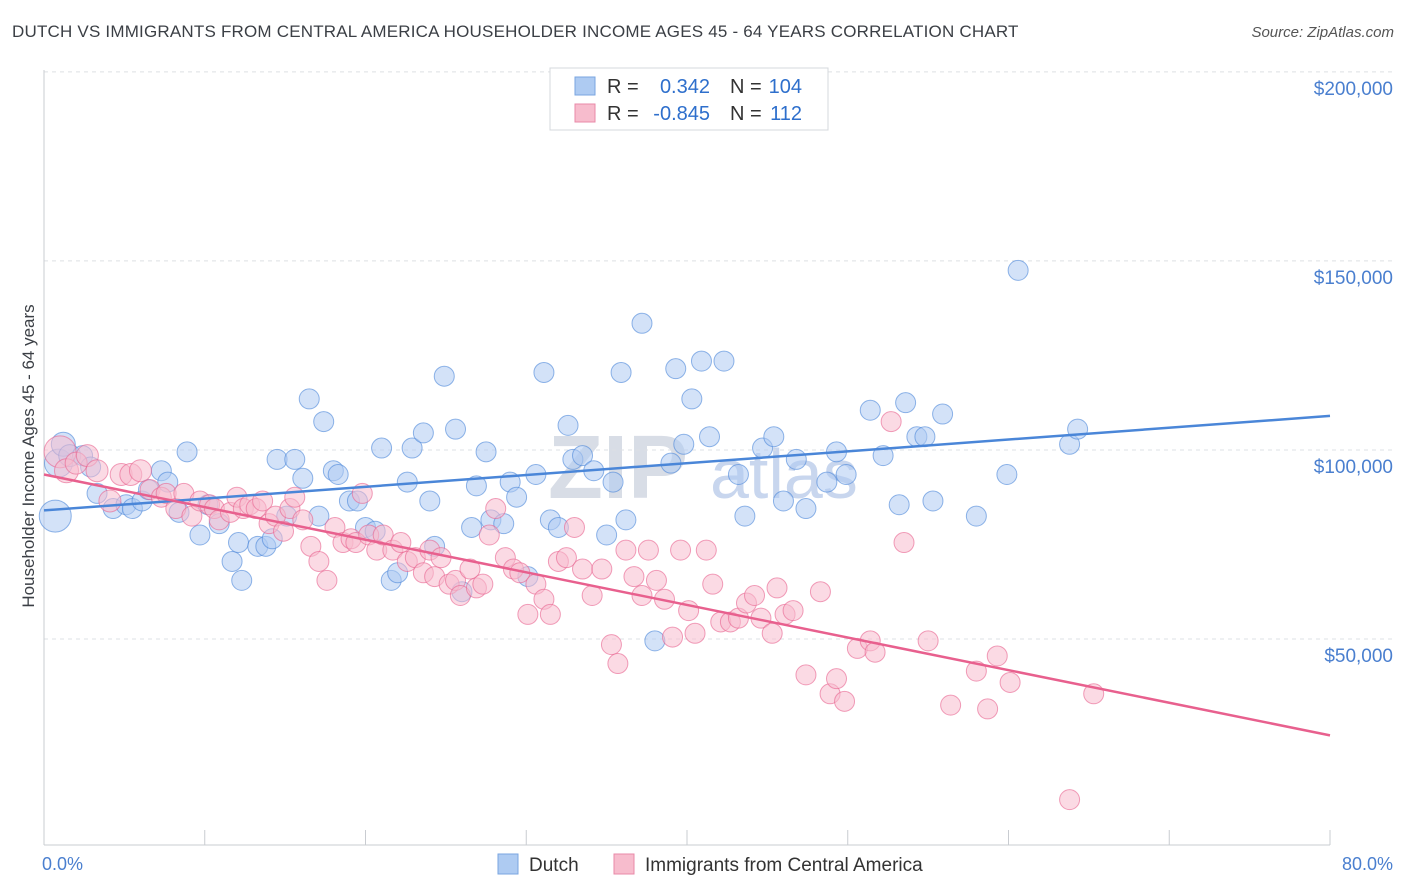  I want to click on bottom-legend-swatch-dutch, so click(508, 864).